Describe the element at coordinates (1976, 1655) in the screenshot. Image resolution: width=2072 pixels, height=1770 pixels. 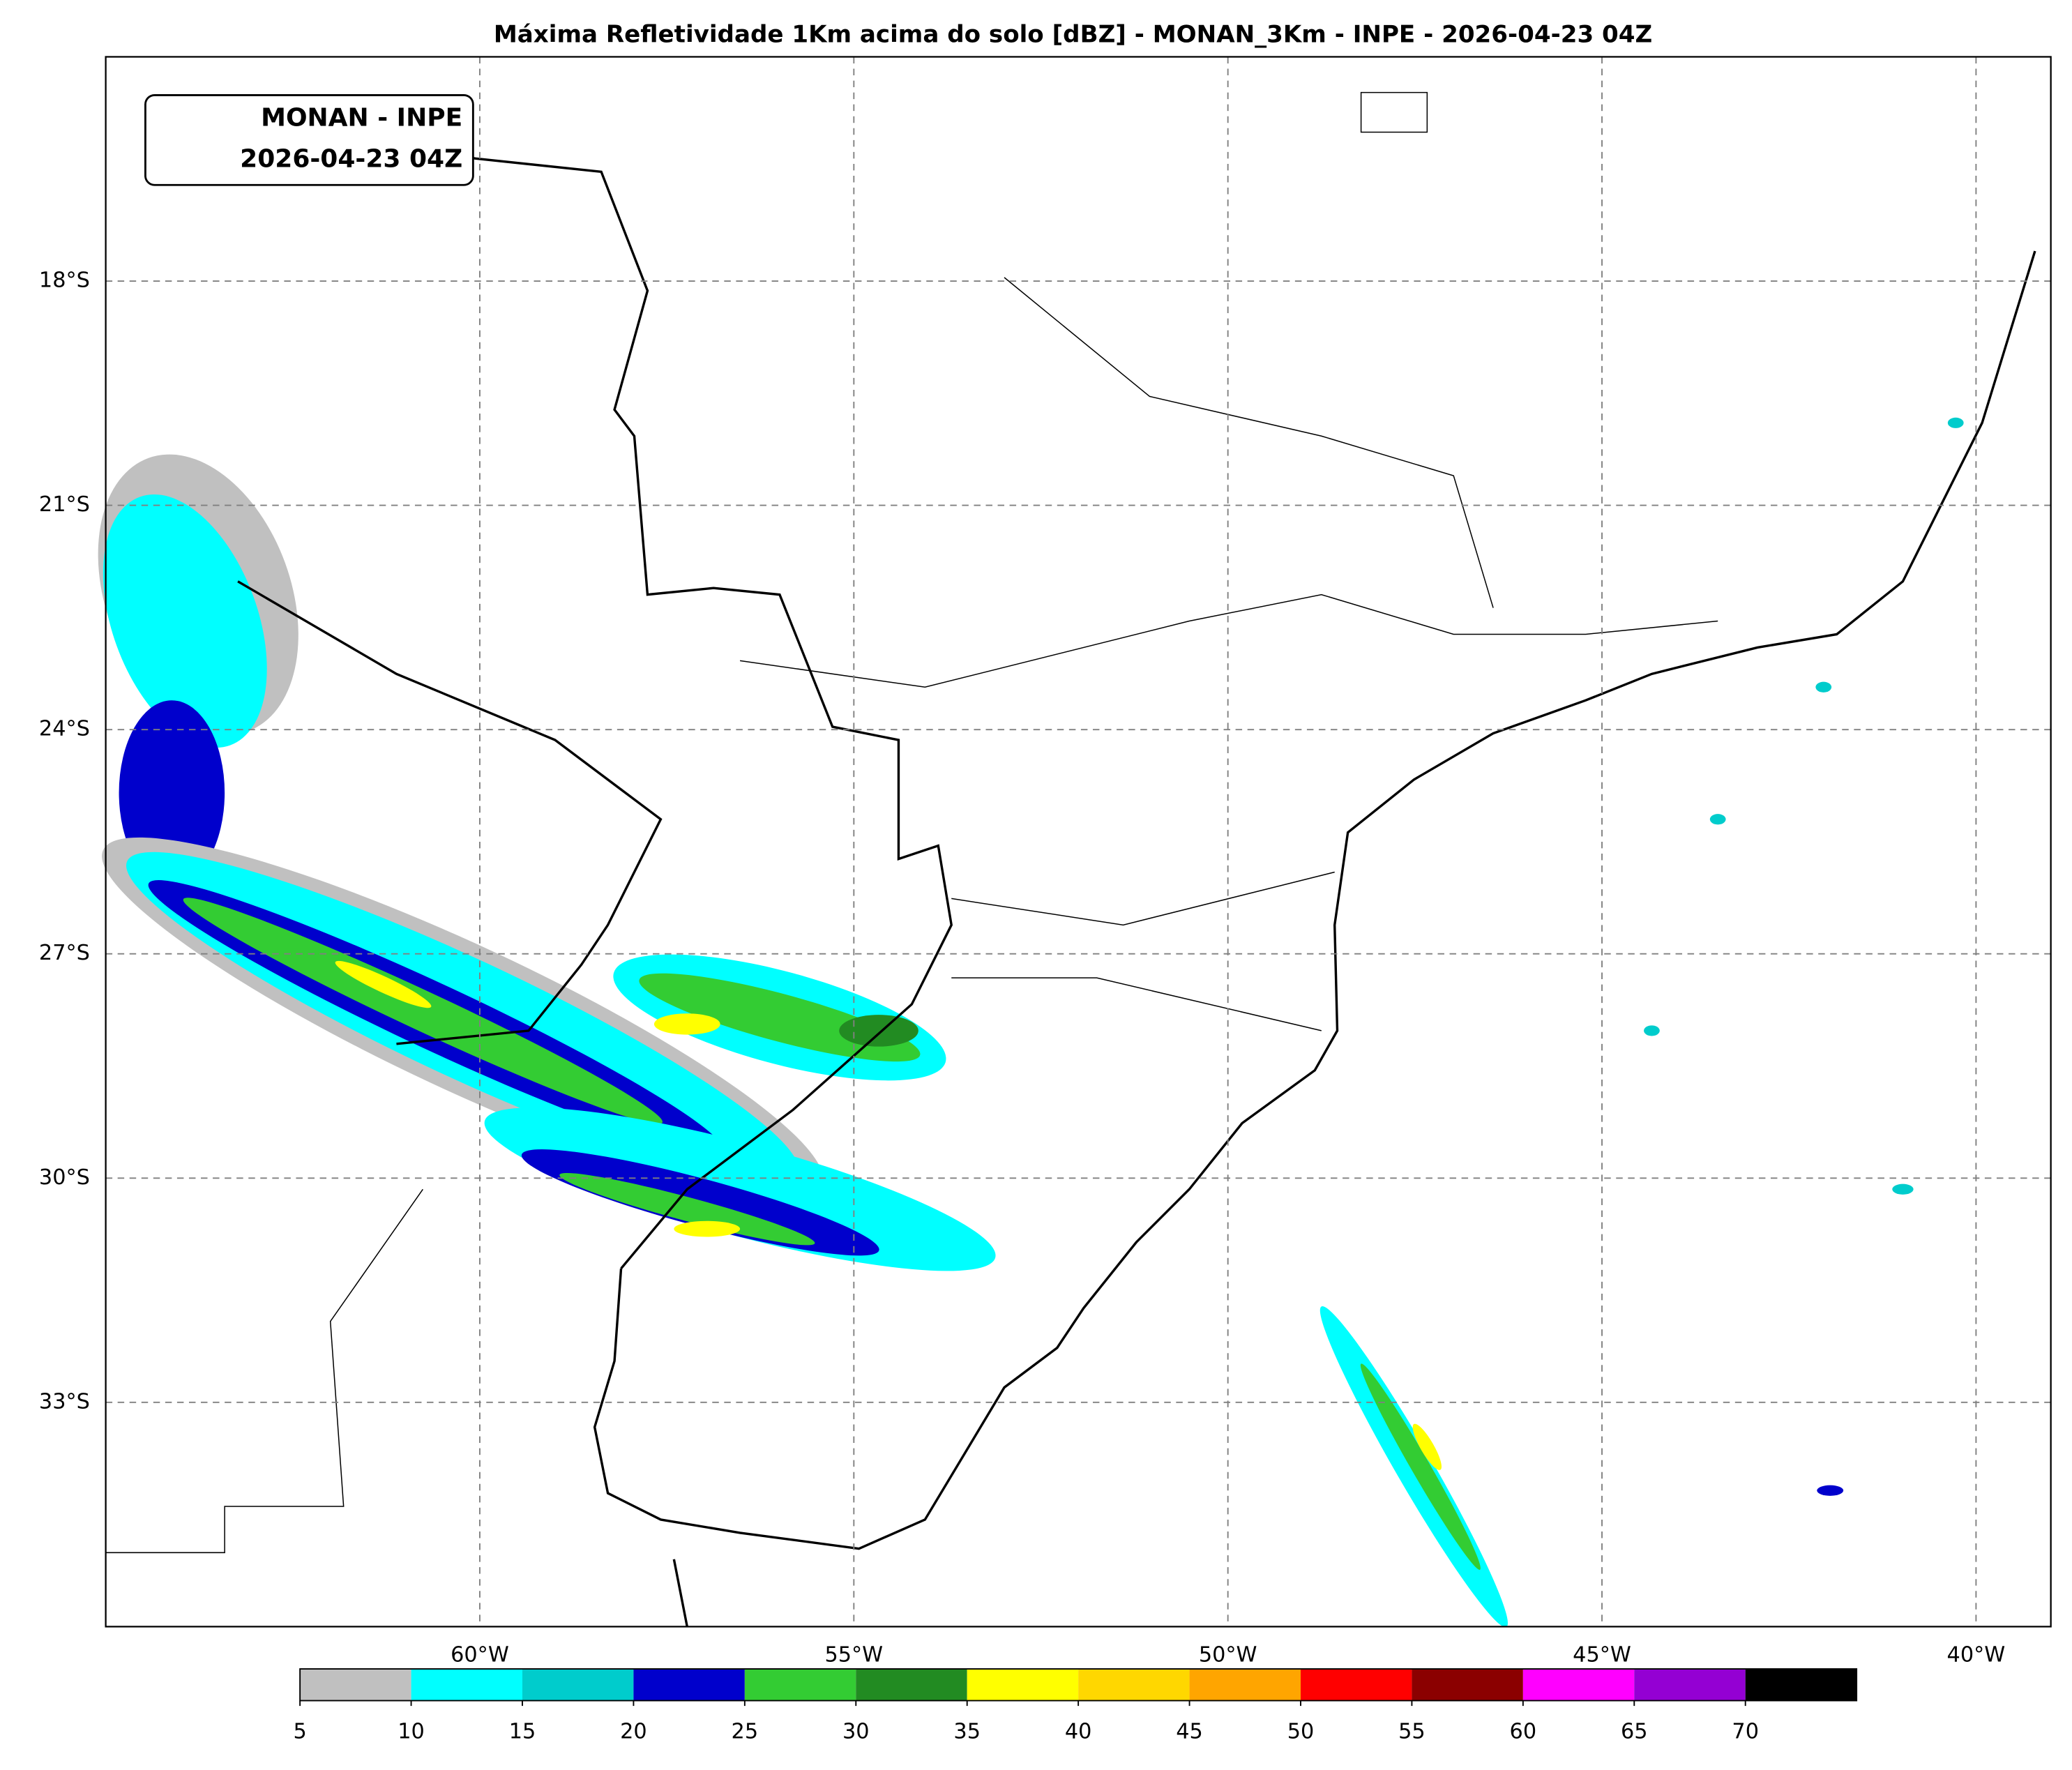
I see `x-tick-label: 40°W` at that location.